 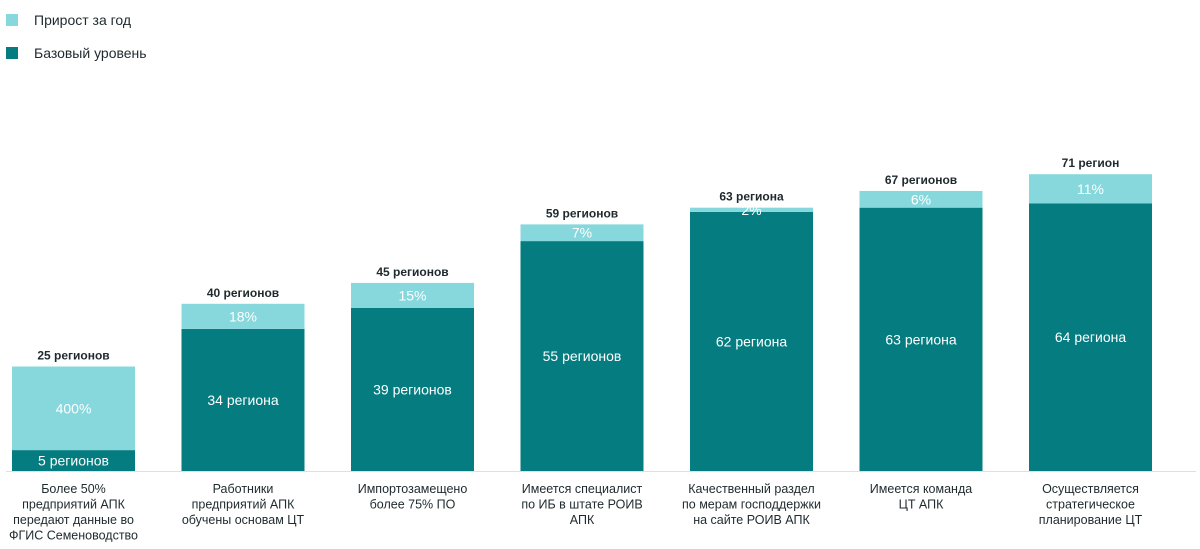 I want to click on category-label: Работники, so click(x=243, y=489).